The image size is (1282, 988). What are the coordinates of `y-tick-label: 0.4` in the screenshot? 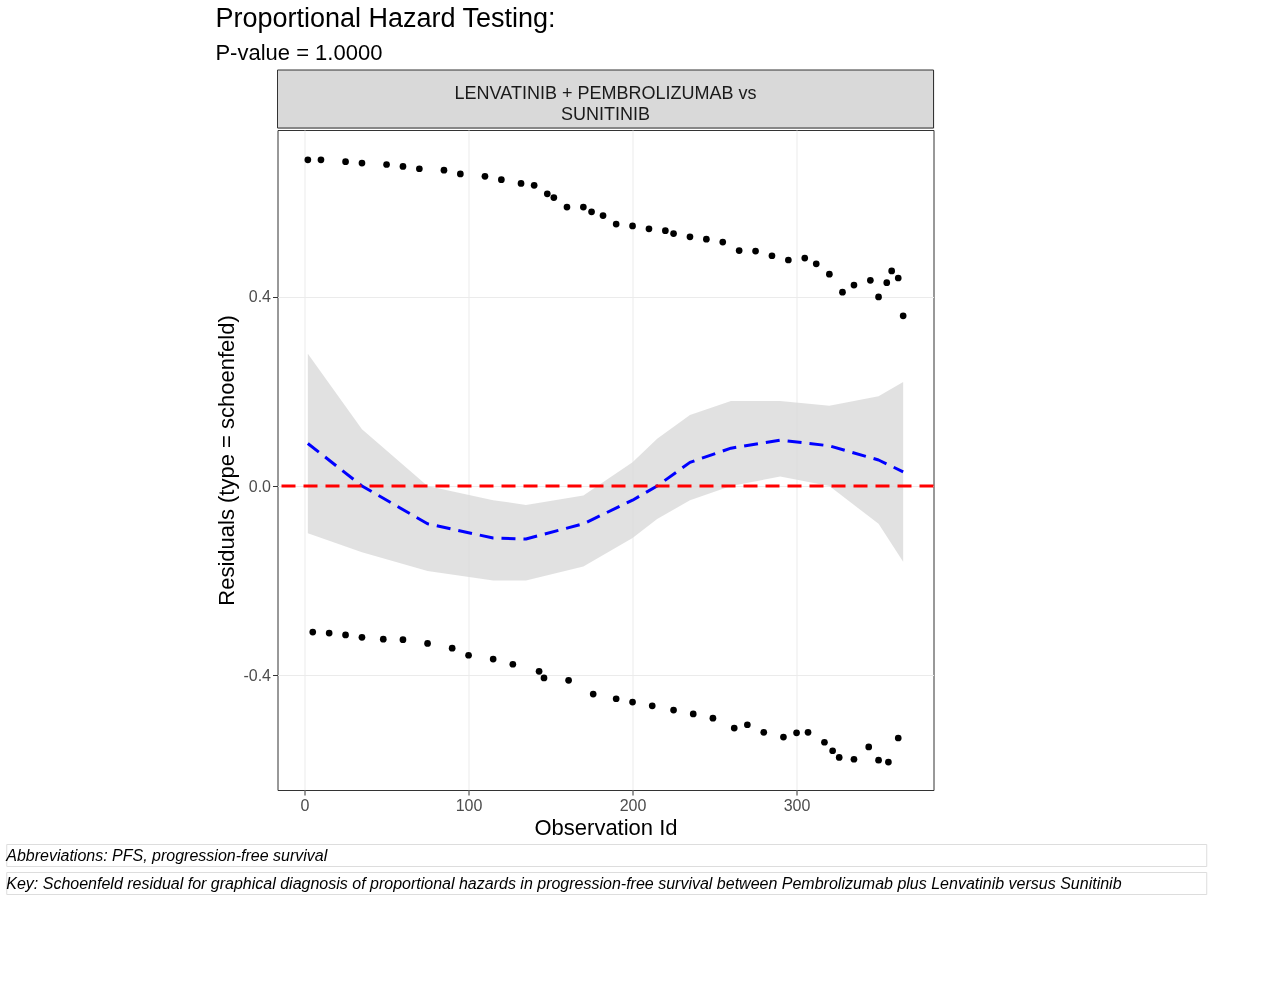 It's located at (260, 297).